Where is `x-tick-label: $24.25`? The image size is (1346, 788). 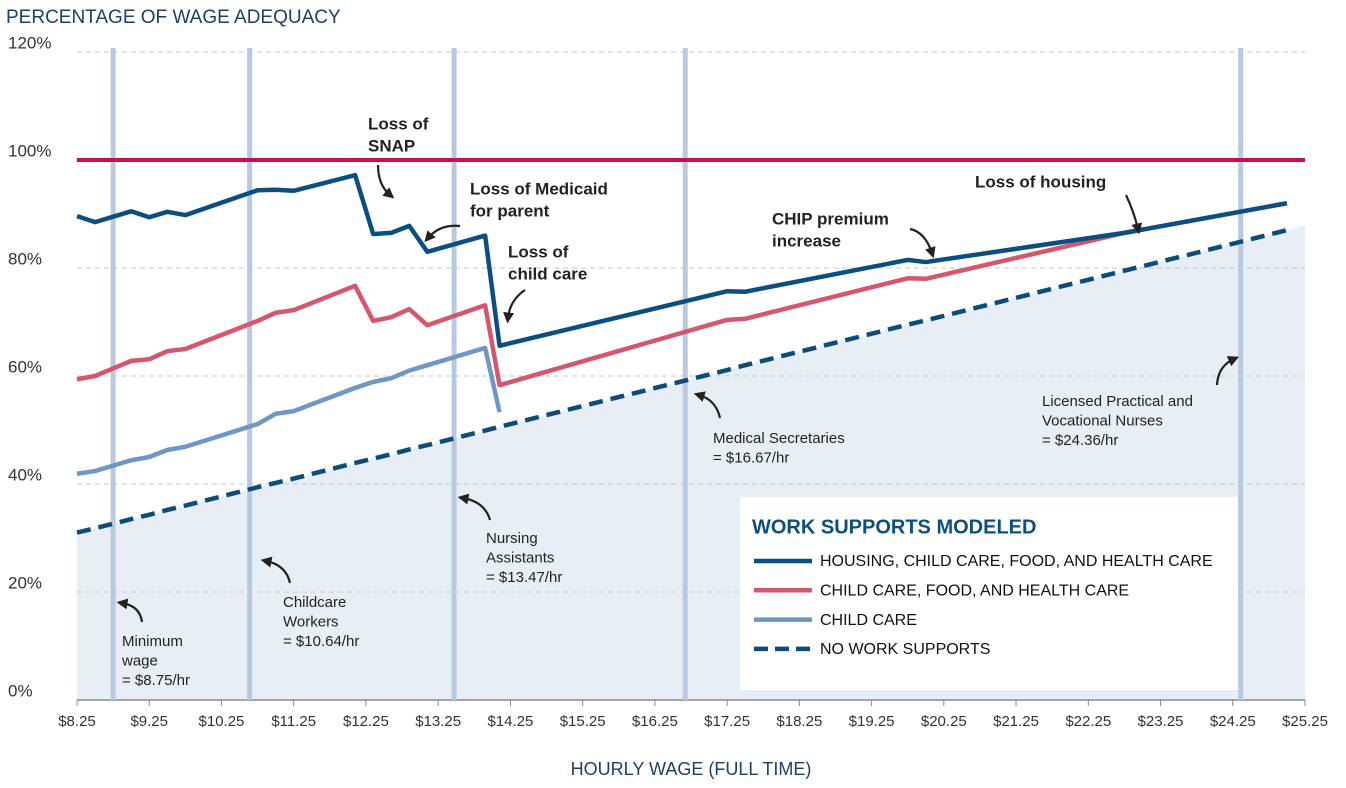
x-tick-label: $24.25 is located at coordinates (1233, 721).